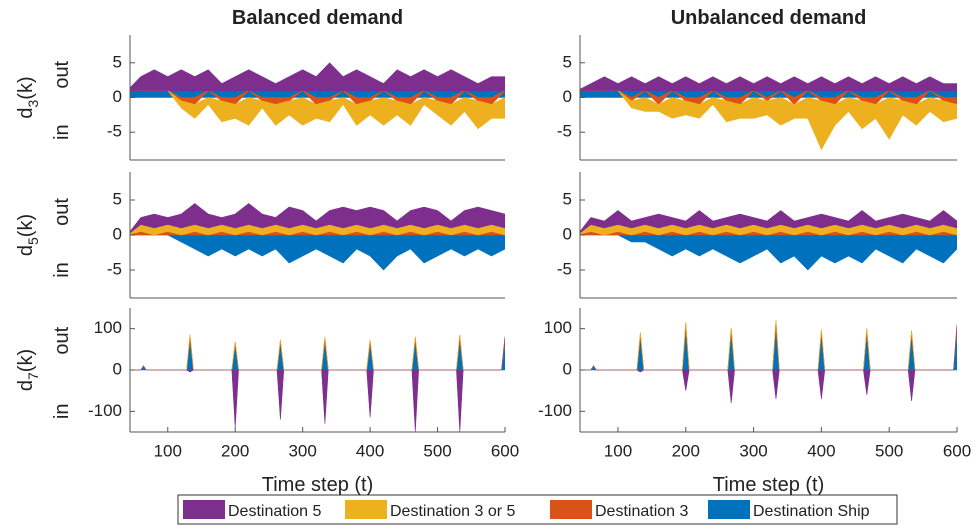  I want to click on y-label-sub: 7, so click(33, 376).